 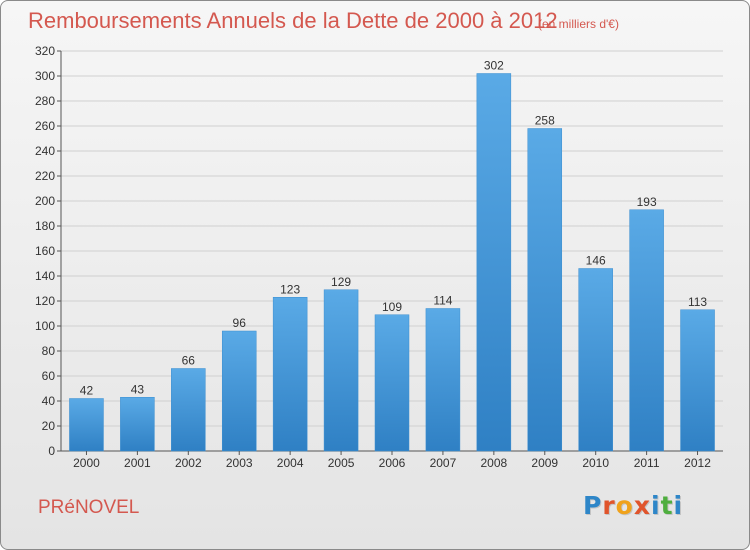 What do you see at coordinates (578, 24) in the screenshot?
I see `chart-subtitle: (en milliers d'€)` at bounding box center [578, 24].